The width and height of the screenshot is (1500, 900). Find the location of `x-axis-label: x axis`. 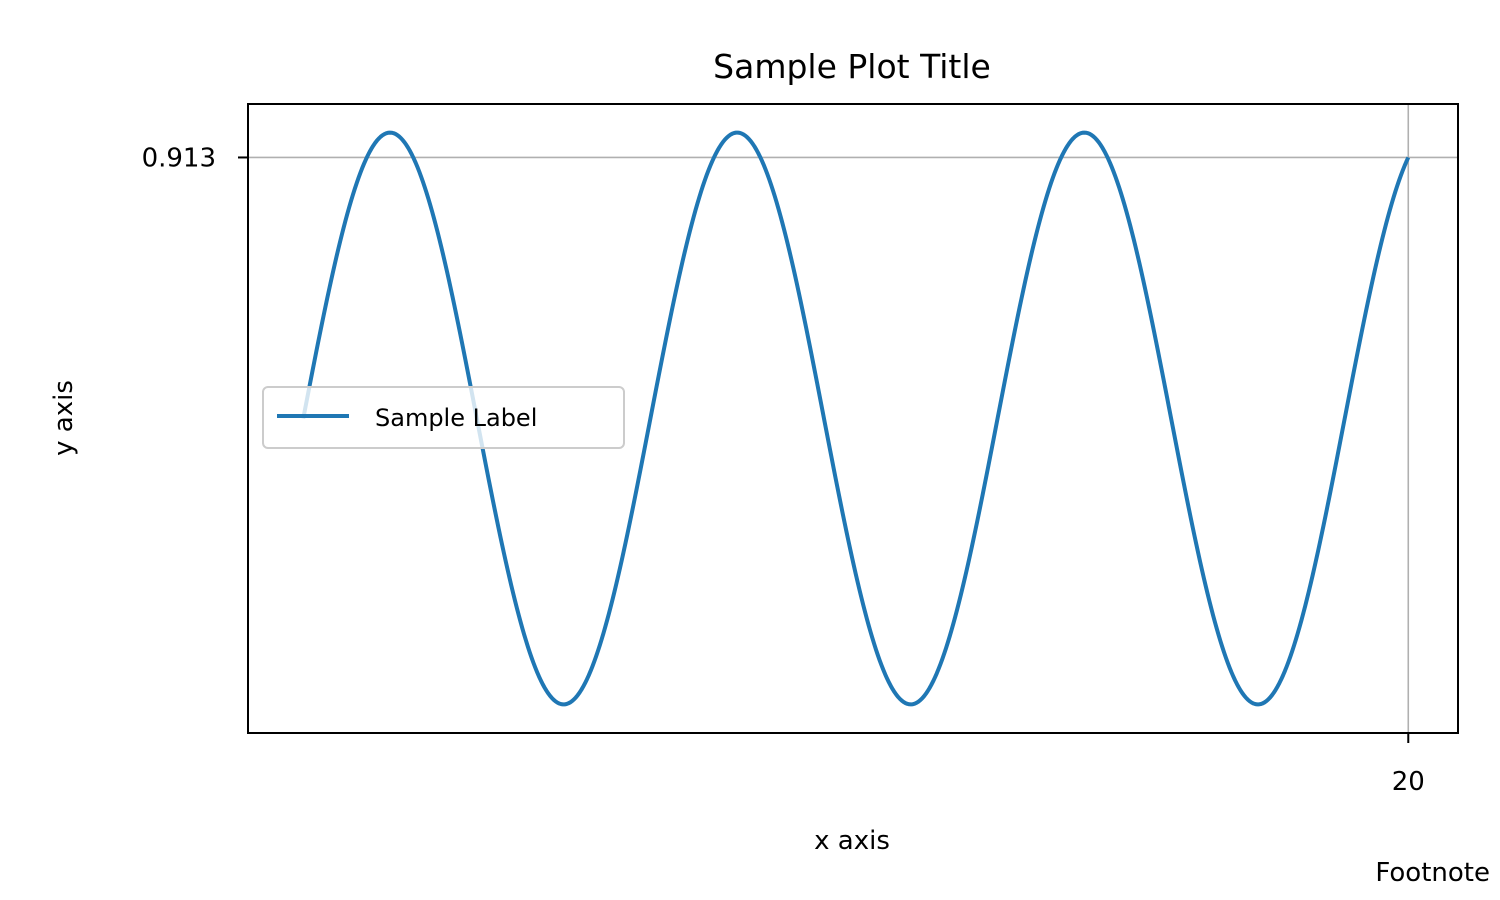

x-axis-label: x axis is located at coordinates (852, 841).